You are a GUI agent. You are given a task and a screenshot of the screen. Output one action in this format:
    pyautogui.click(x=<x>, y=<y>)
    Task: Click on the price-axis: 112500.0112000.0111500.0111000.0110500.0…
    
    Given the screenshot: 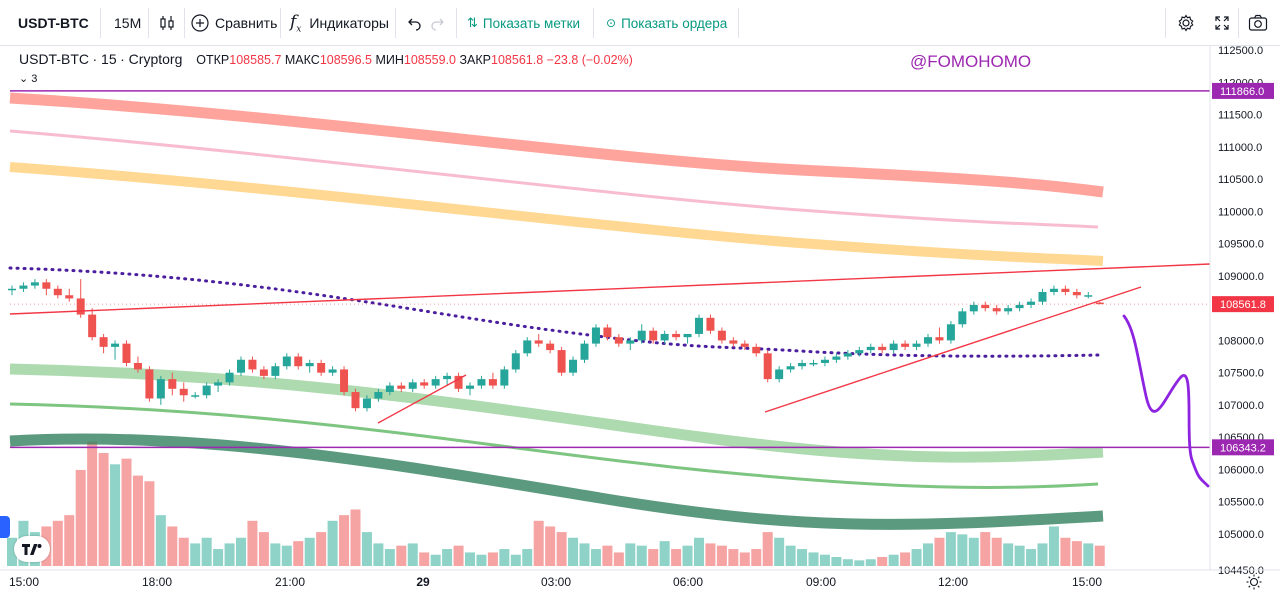 What is the action you would take?
    pyautogui.click(x=1244, y=311)
    